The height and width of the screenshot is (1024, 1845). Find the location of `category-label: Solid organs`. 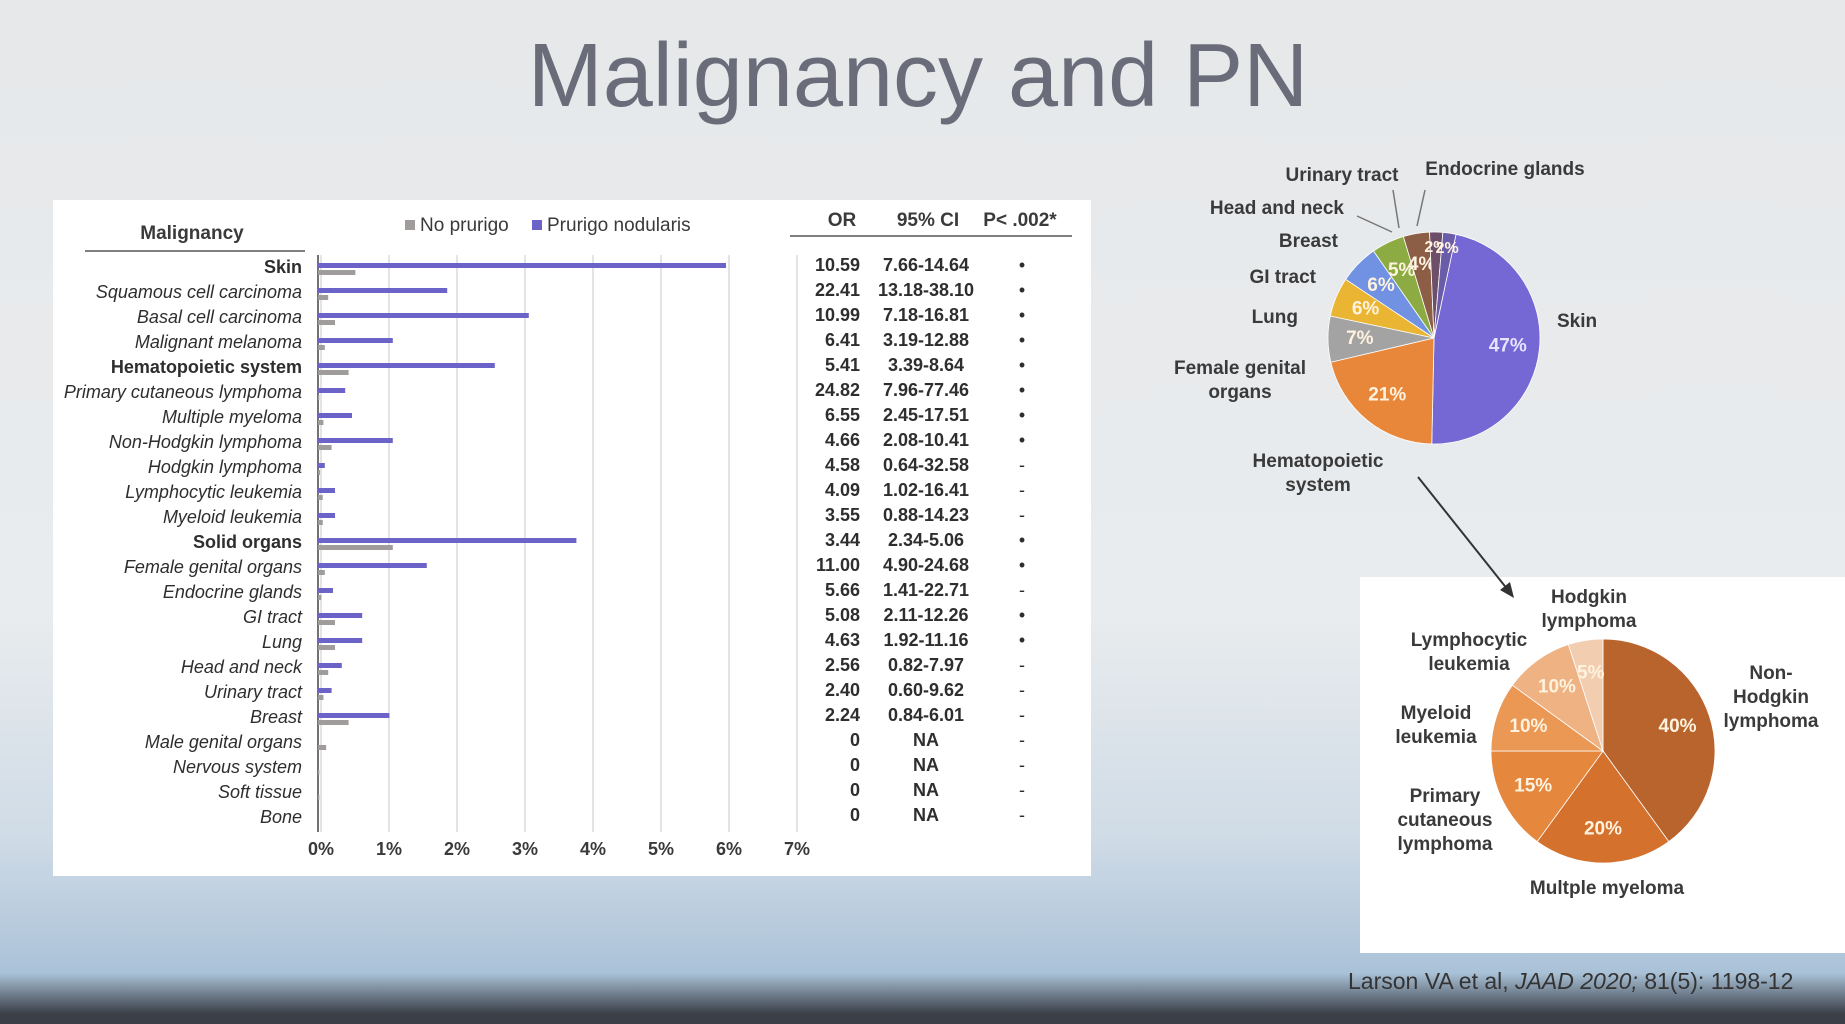

category-label: Solid organs is located at coordinates (247, 542).